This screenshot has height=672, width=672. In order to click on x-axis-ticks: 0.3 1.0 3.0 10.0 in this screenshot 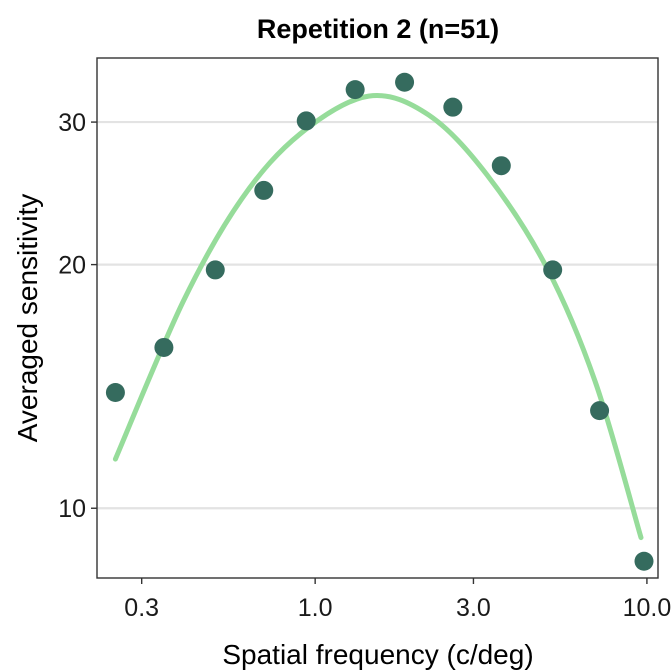, I will do `click(397, 600)`.